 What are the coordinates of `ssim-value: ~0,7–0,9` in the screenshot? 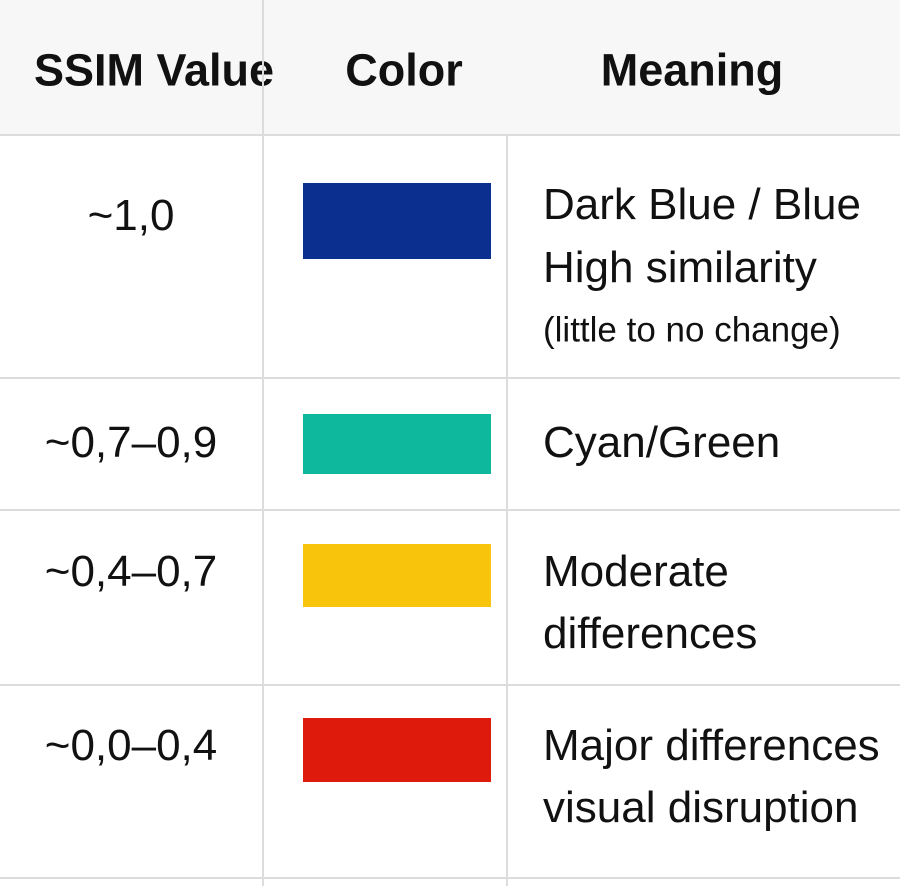 It's located at (131, 442).